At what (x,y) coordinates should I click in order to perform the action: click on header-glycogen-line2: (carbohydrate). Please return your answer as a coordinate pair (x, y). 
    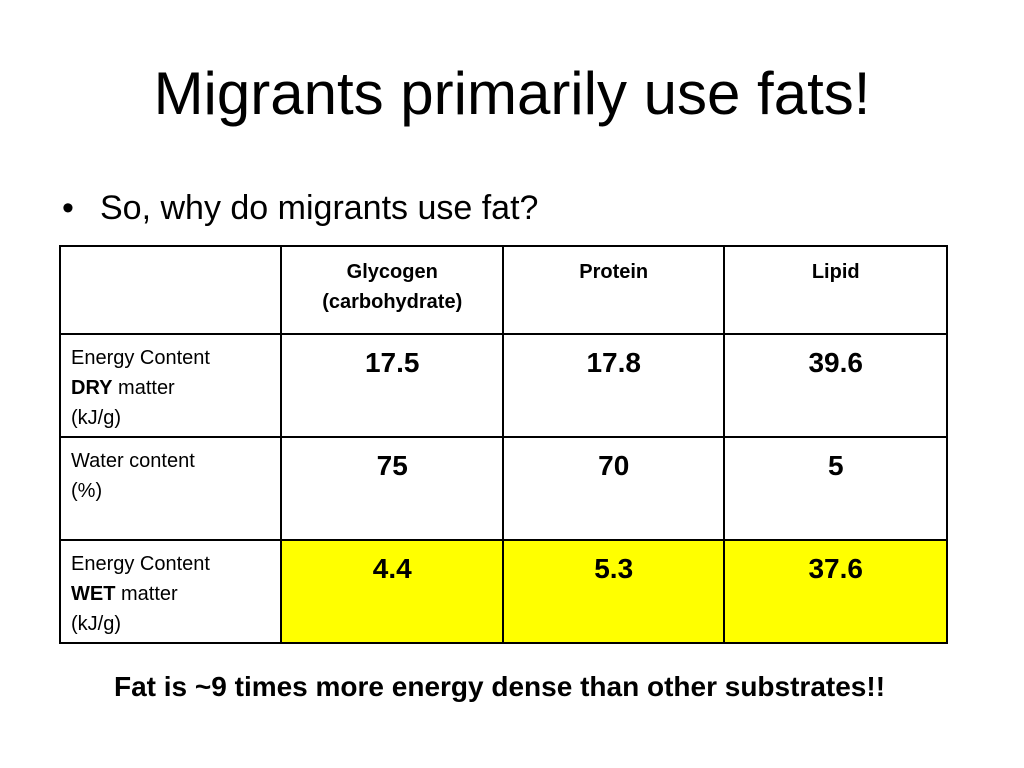
    Looking at the image, I should click on (392, 302).